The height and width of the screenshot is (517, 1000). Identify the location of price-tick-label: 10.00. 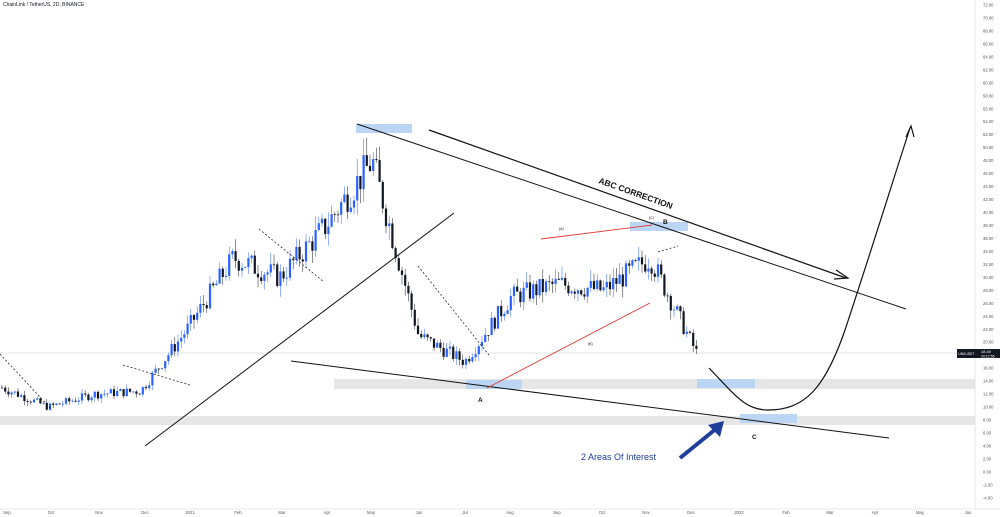
(988, 407).